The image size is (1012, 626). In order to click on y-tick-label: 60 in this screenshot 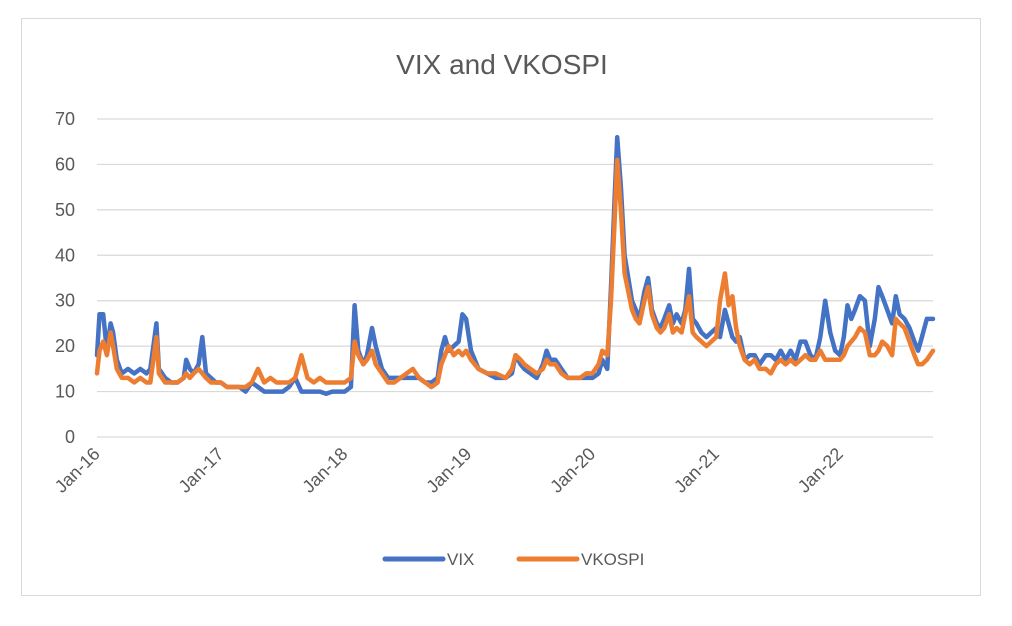, I will do `click(65, 164)`.